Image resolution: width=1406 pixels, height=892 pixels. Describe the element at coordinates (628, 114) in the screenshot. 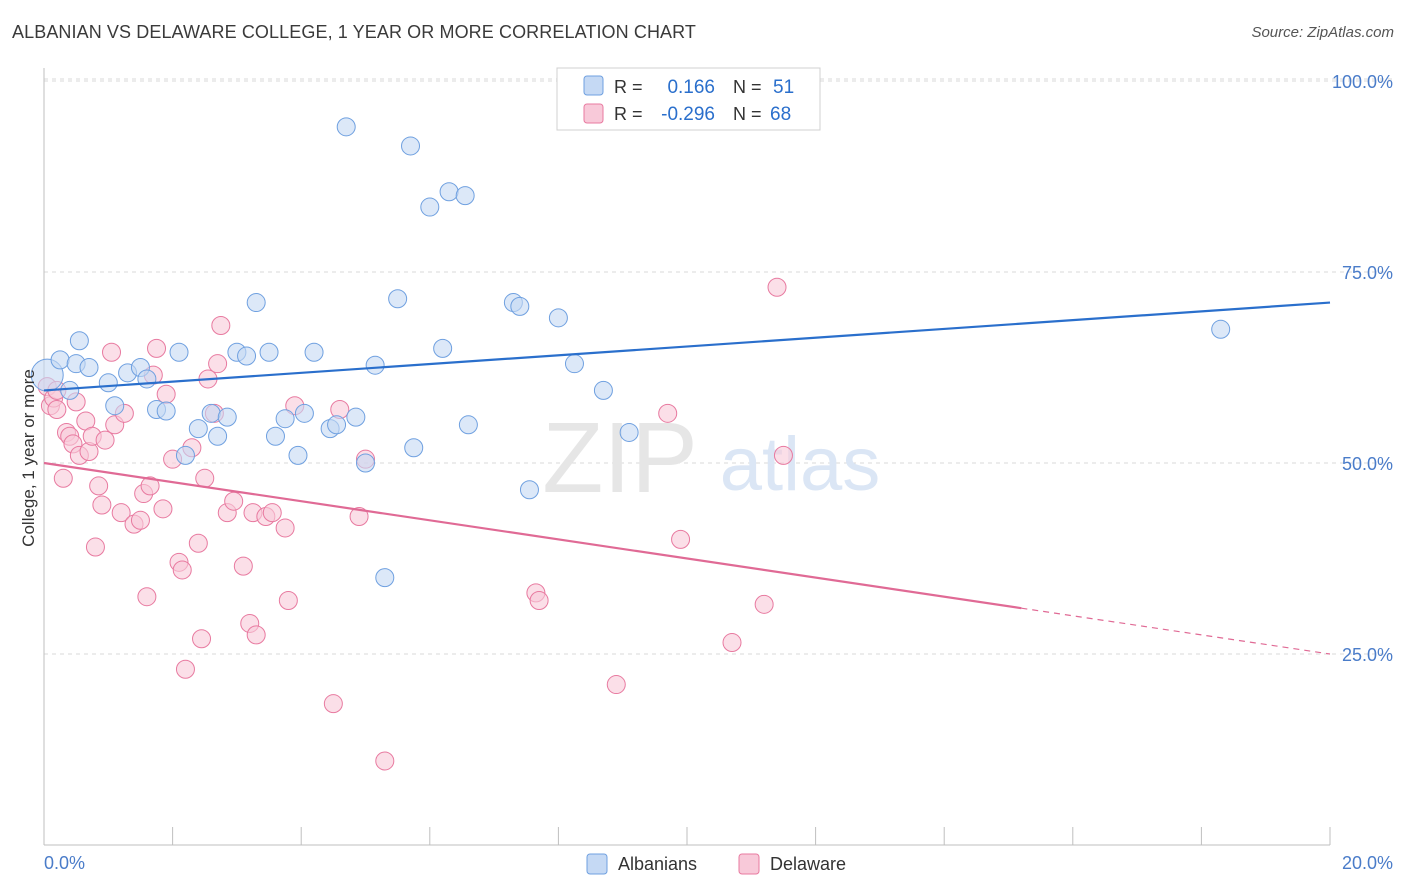

I see `legend-r-label-2: R =` at that location.